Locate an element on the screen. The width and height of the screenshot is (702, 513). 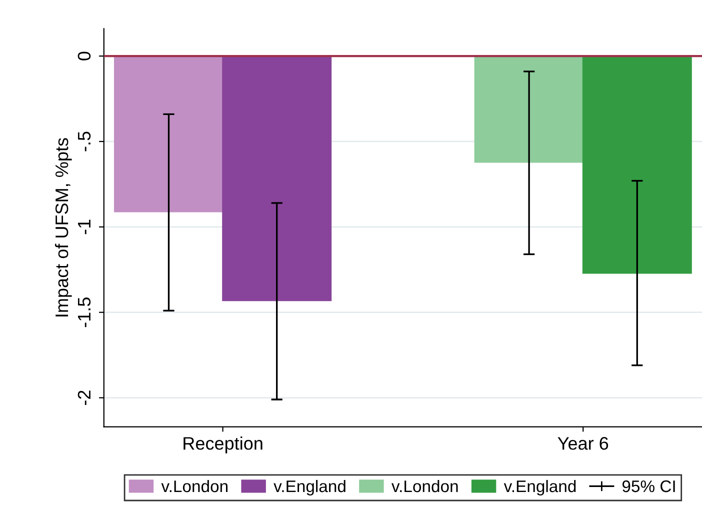
y-tick-label: -1.5 is located at coordinates (84, 313).